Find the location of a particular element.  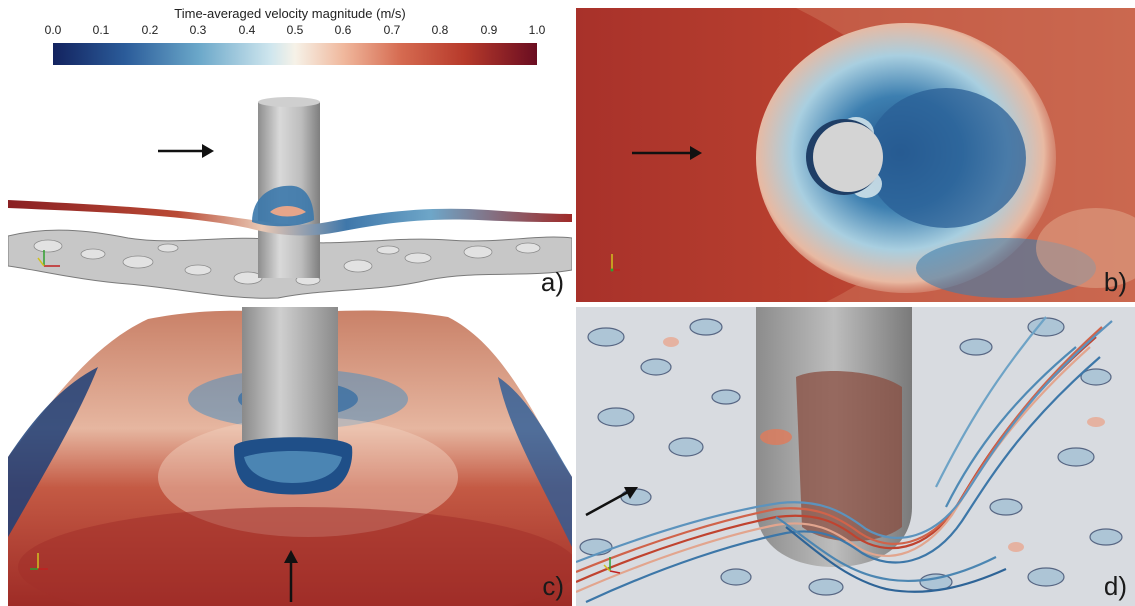

colorbar is located at coordinates (295, 54).